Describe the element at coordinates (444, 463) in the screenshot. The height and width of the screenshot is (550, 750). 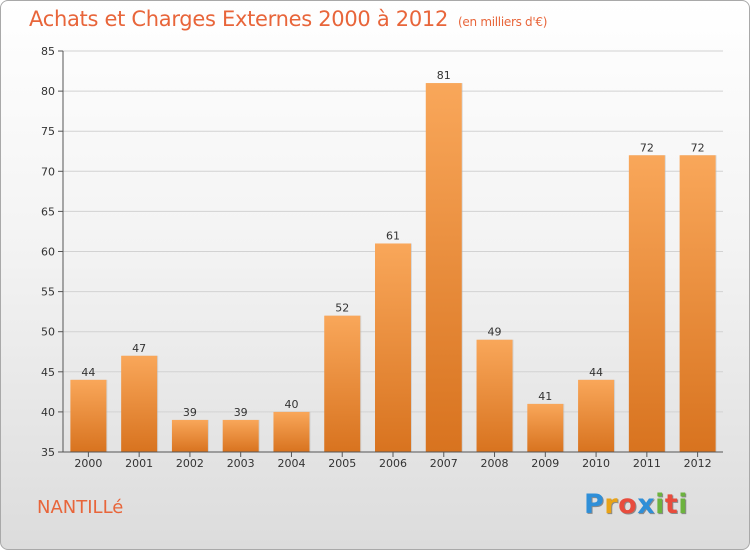
I see `x-tick-label-2007: 2007` at that location.